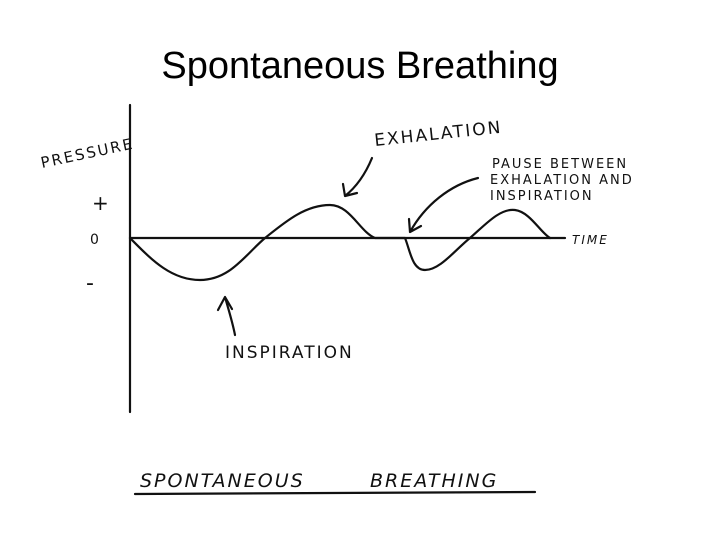  What do you see at coordinates (289, 353) in the screenshot?
I see `inspiration-label: INSPIRATION` at bounding box center [289, 353].